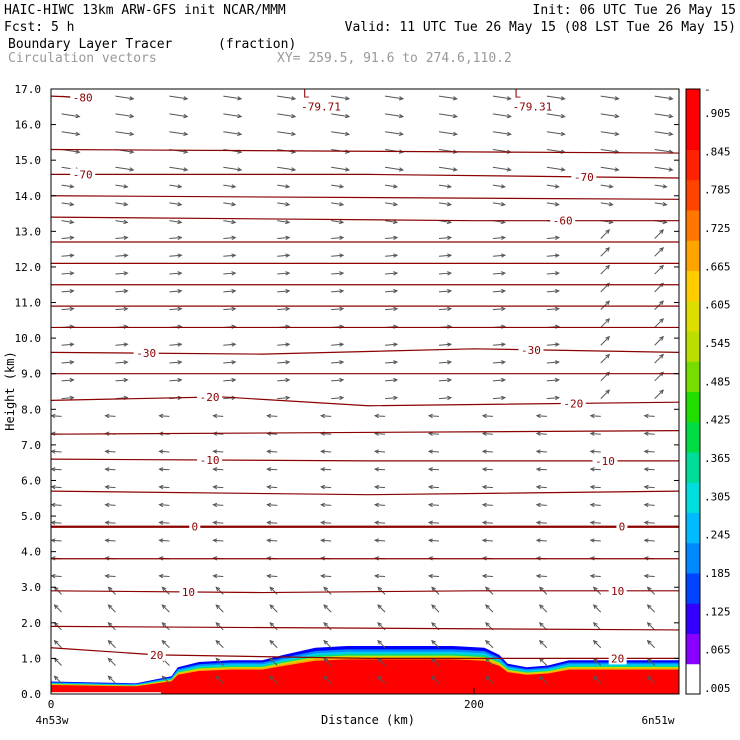 Image resolution: width=740 pixels, height=740 pixels. I want to click on y-tick-label: 2.0, so click(31, 623).